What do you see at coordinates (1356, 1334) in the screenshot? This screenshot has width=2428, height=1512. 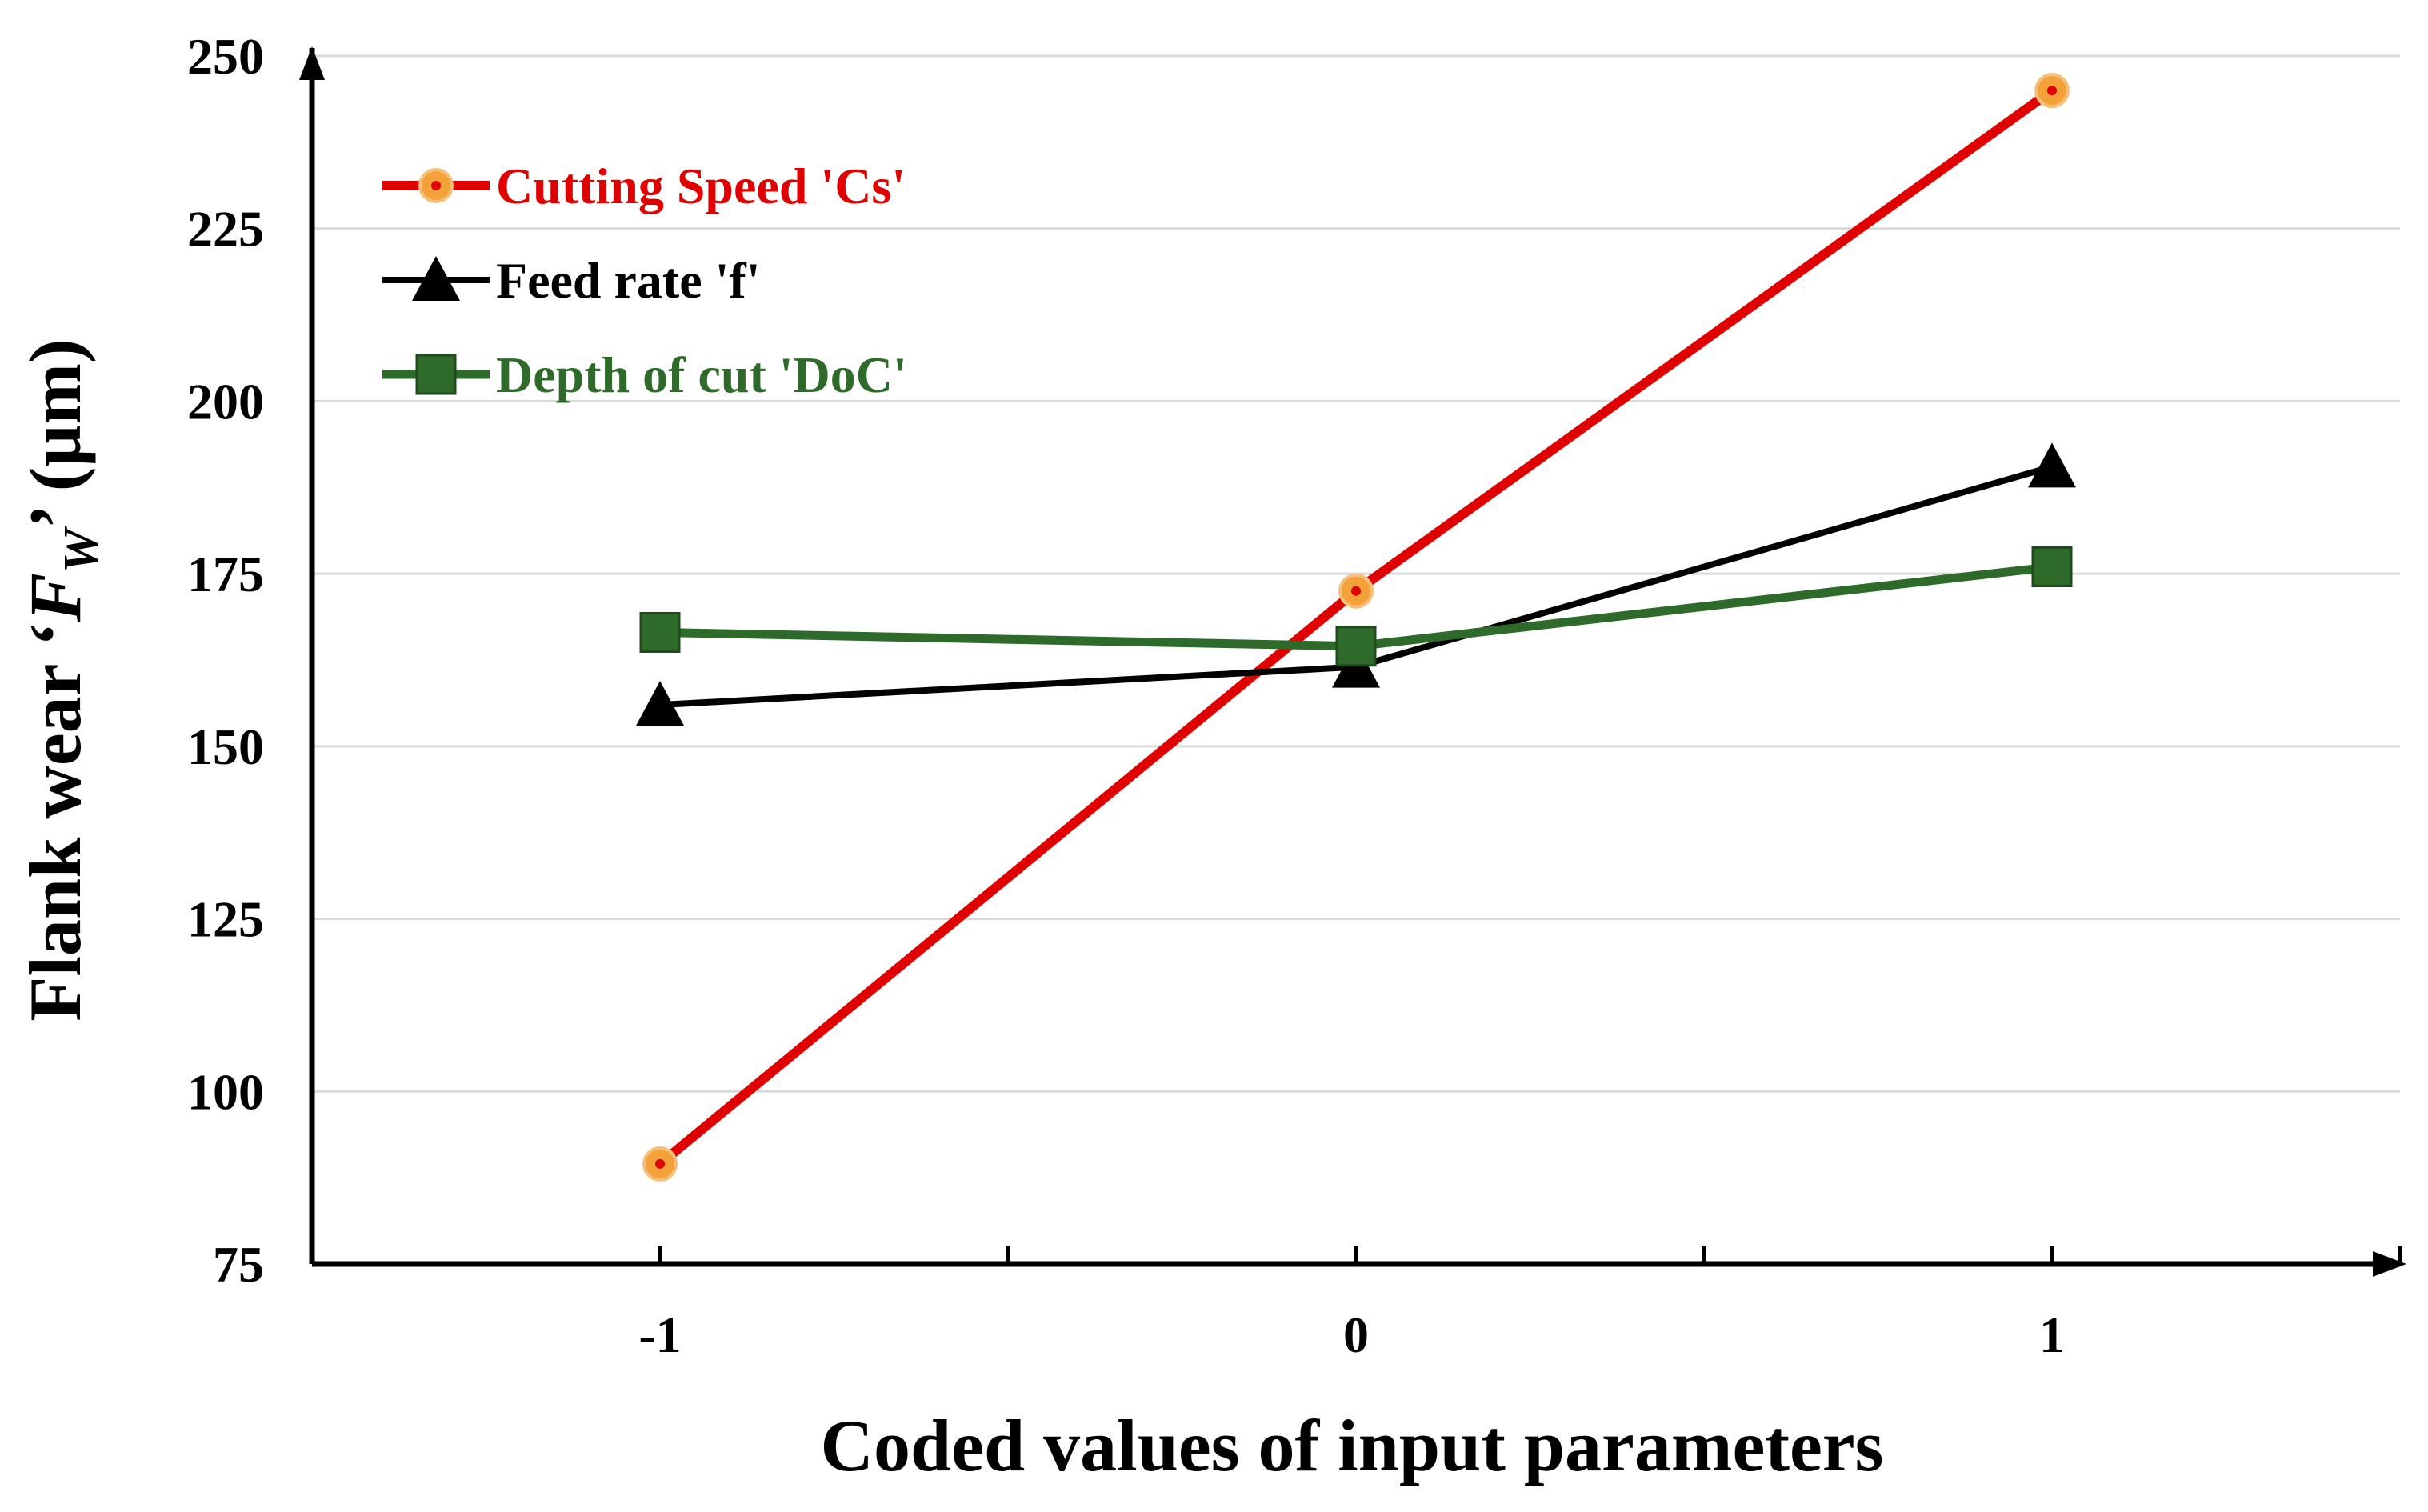 I see `x-tick-label-0: 0` at bounding box center [1356, 1334].